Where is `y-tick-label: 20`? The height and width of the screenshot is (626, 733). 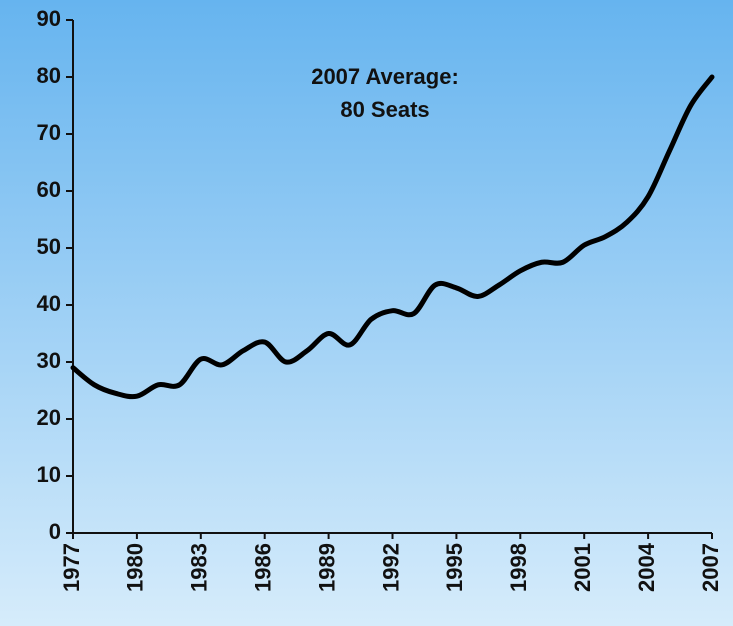 y-tick-label: 20 is located at coordinates (49, 417).